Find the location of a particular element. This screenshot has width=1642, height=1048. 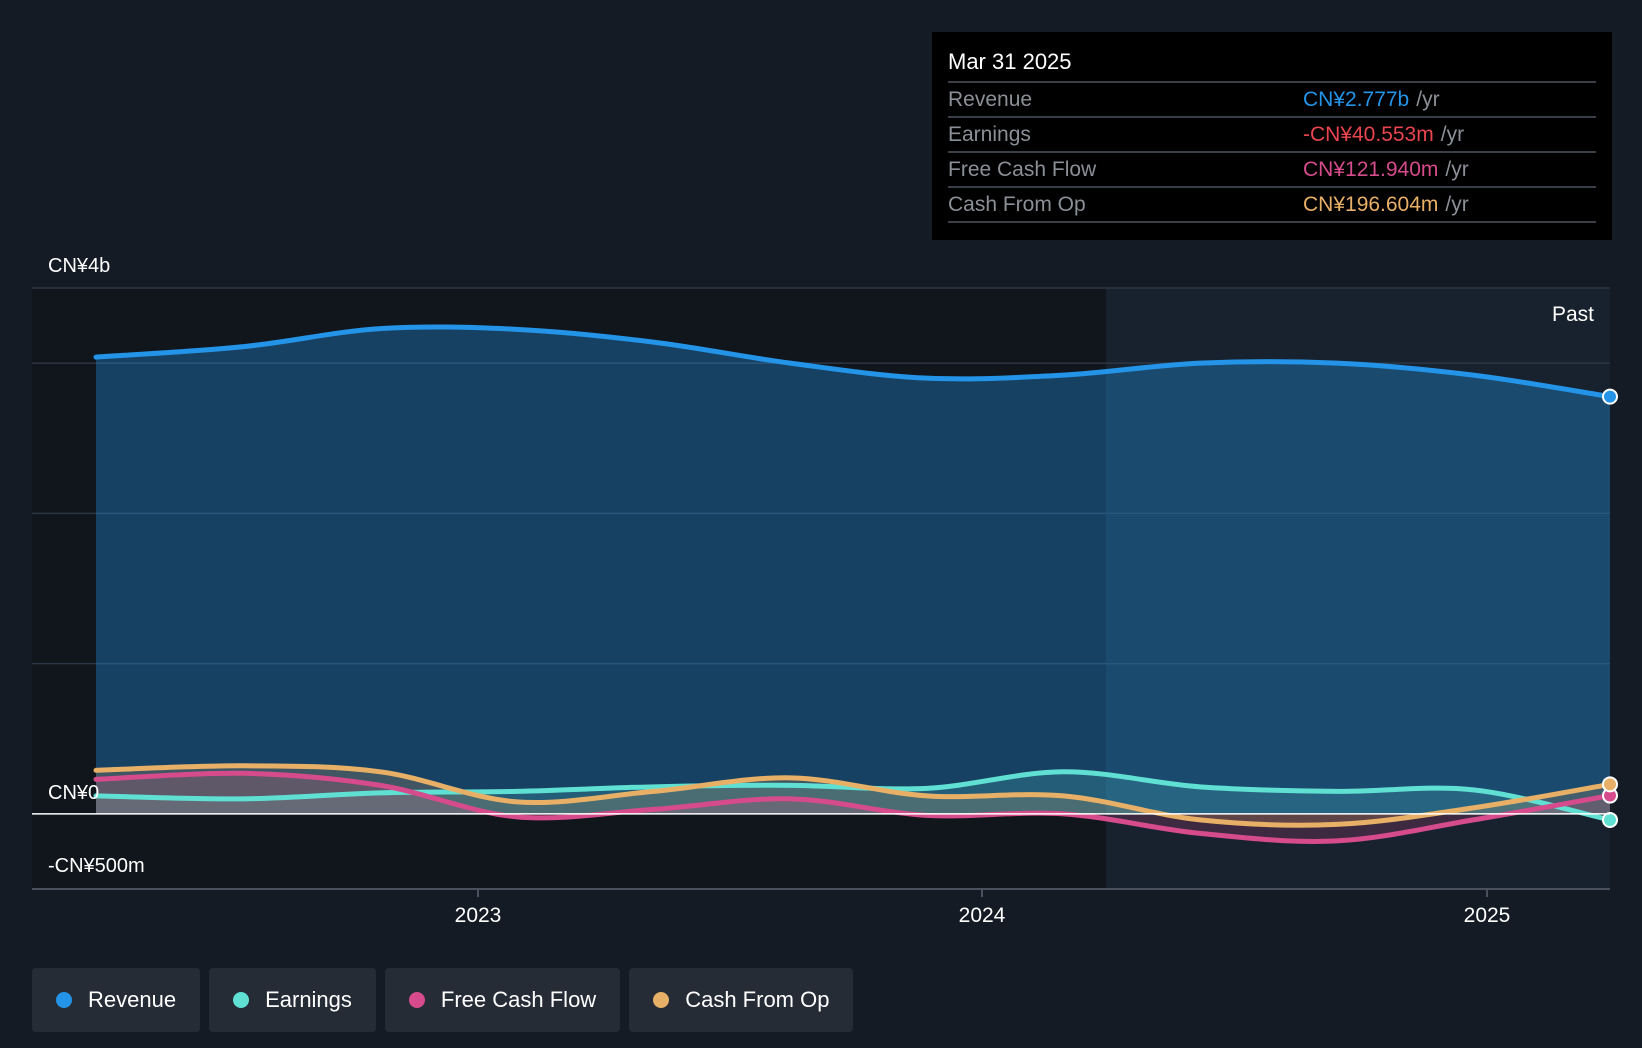

cash-from-op-line is located at coordinates (853, 795).